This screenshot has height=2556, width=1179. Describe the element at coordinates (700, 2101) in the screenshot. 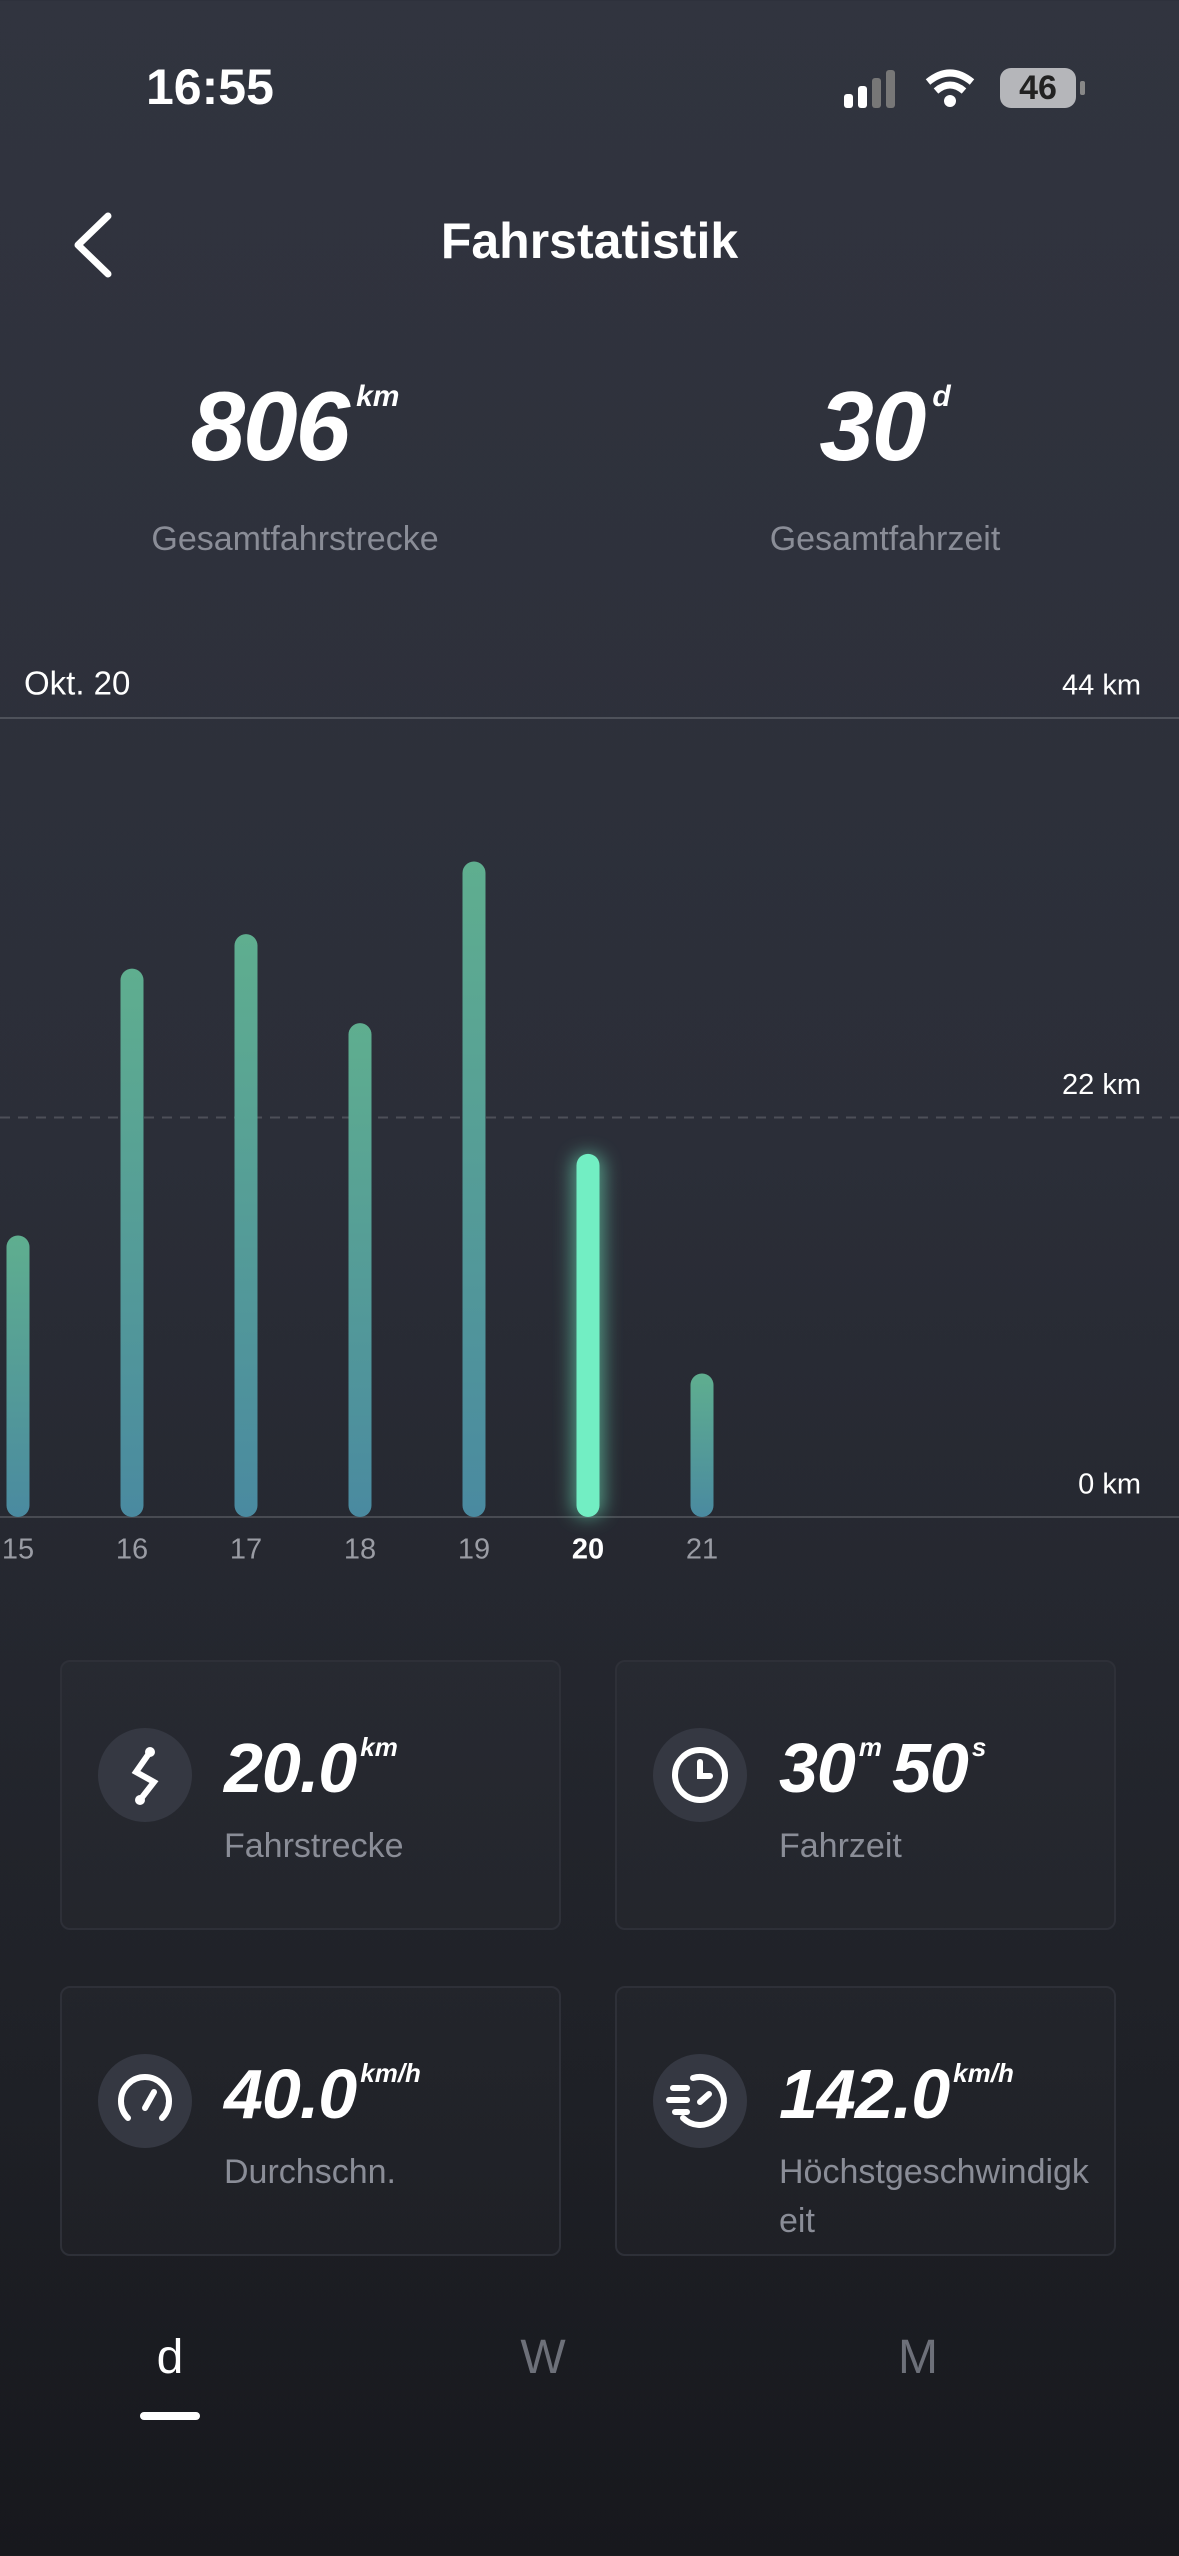

I see `icon-speed` at that location.